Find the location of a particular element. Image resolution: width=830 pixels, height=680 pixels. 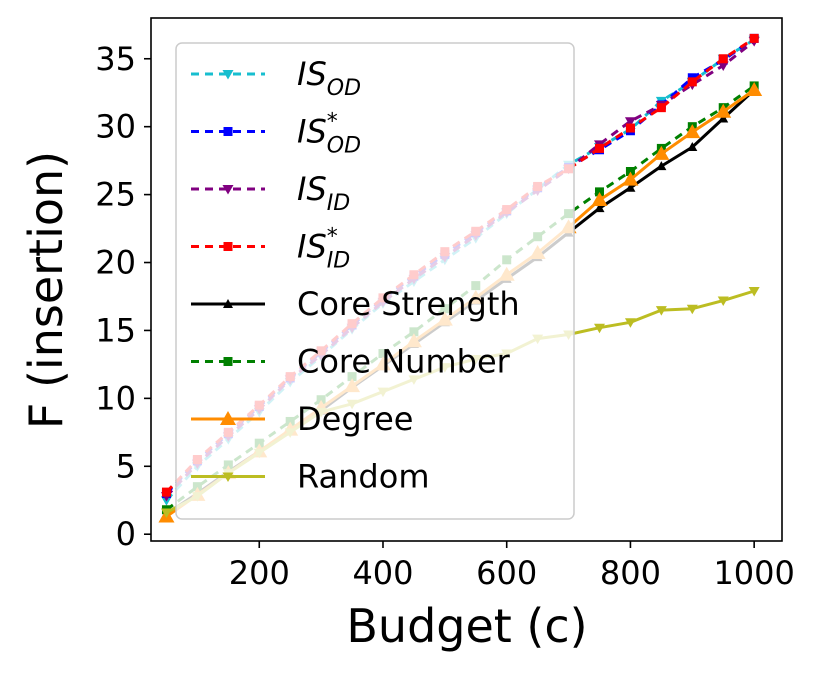

x-tick-label: 800 is located at coordinates (630, 573).